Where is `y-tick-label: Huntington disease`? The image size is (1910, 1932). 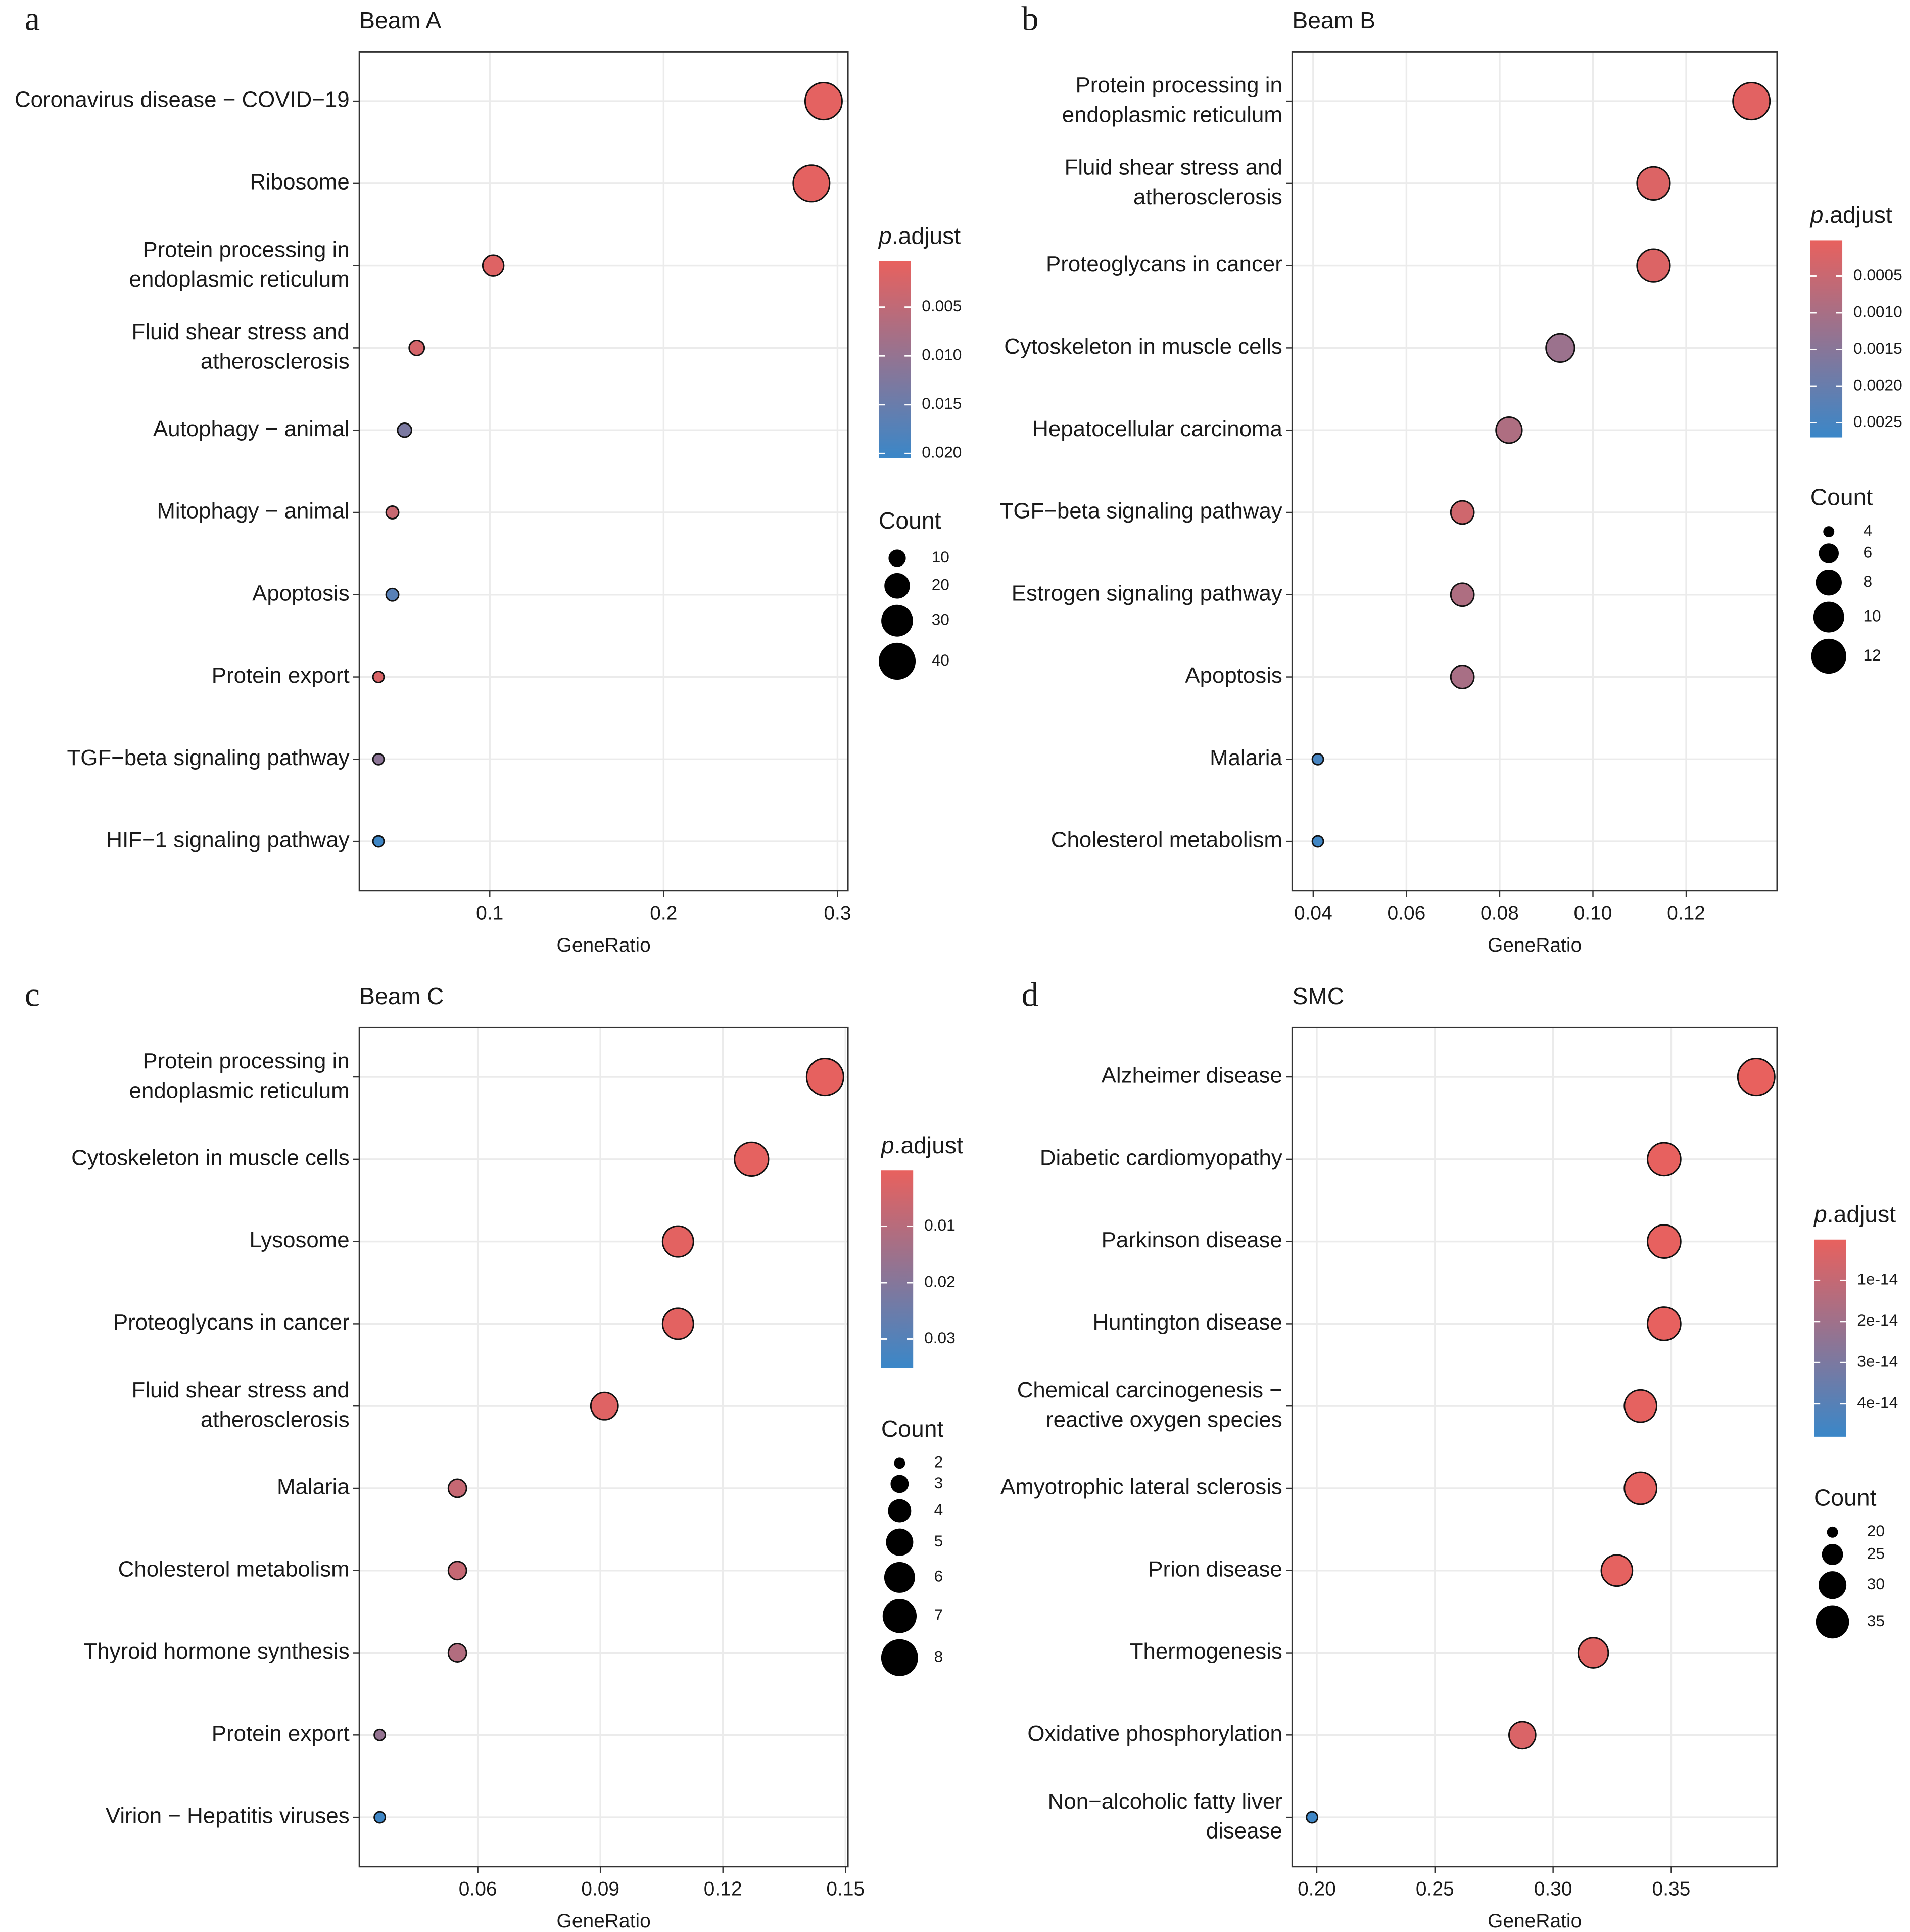 y-tick-label: Huntington disease is located at coordinates (1187, 1322).